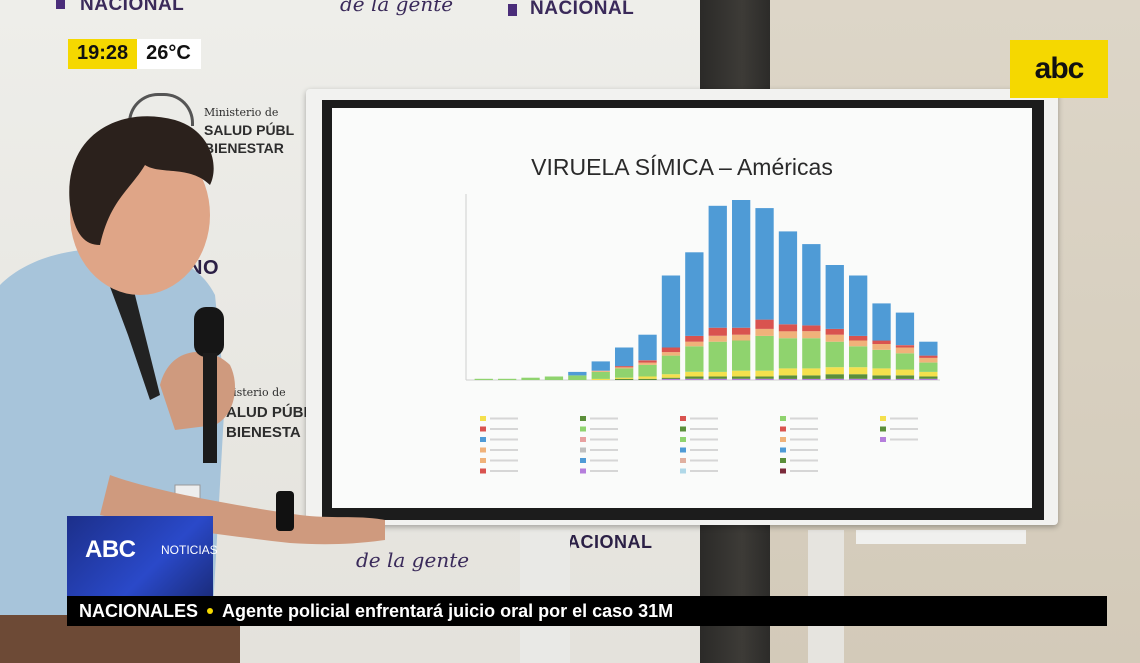 The height and width of the screenshot is (663, 1140). Describe the element at coordinates (189, 550) in the screenshot. I see `news-logo-sub: NOTICIAS` at that location.